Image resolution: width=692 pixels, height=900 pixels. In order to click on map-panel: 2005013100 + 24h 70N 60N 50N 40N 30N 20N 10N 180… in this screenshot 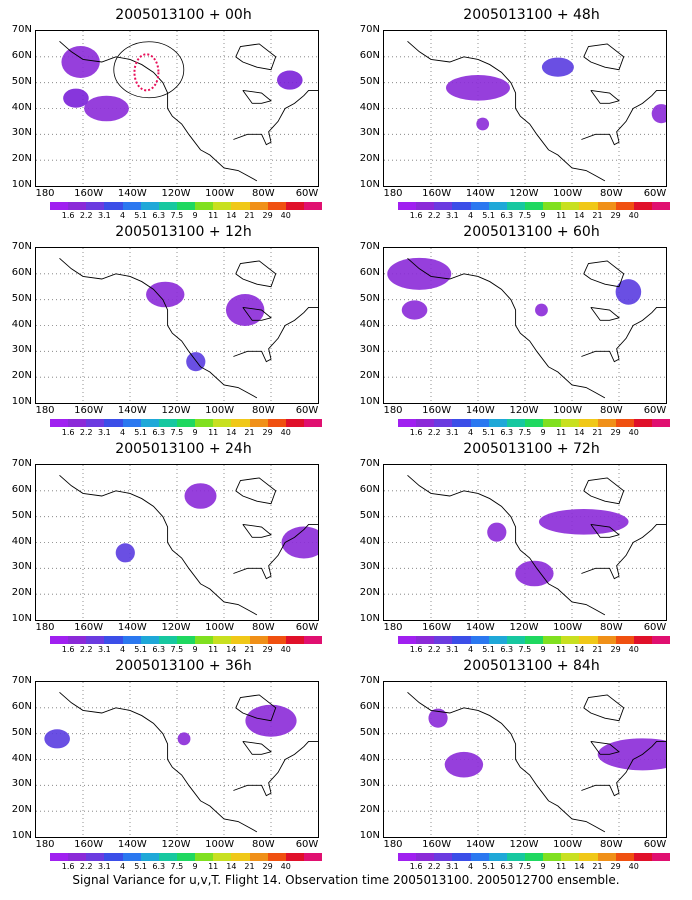, I will do `click(191, 547)`.